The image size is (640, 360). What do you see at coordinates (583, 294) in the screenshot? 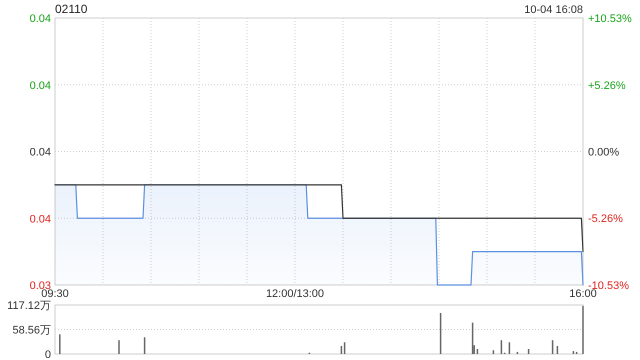
I see `x-tick-label: 16:00` at bounding box center [583, 294].